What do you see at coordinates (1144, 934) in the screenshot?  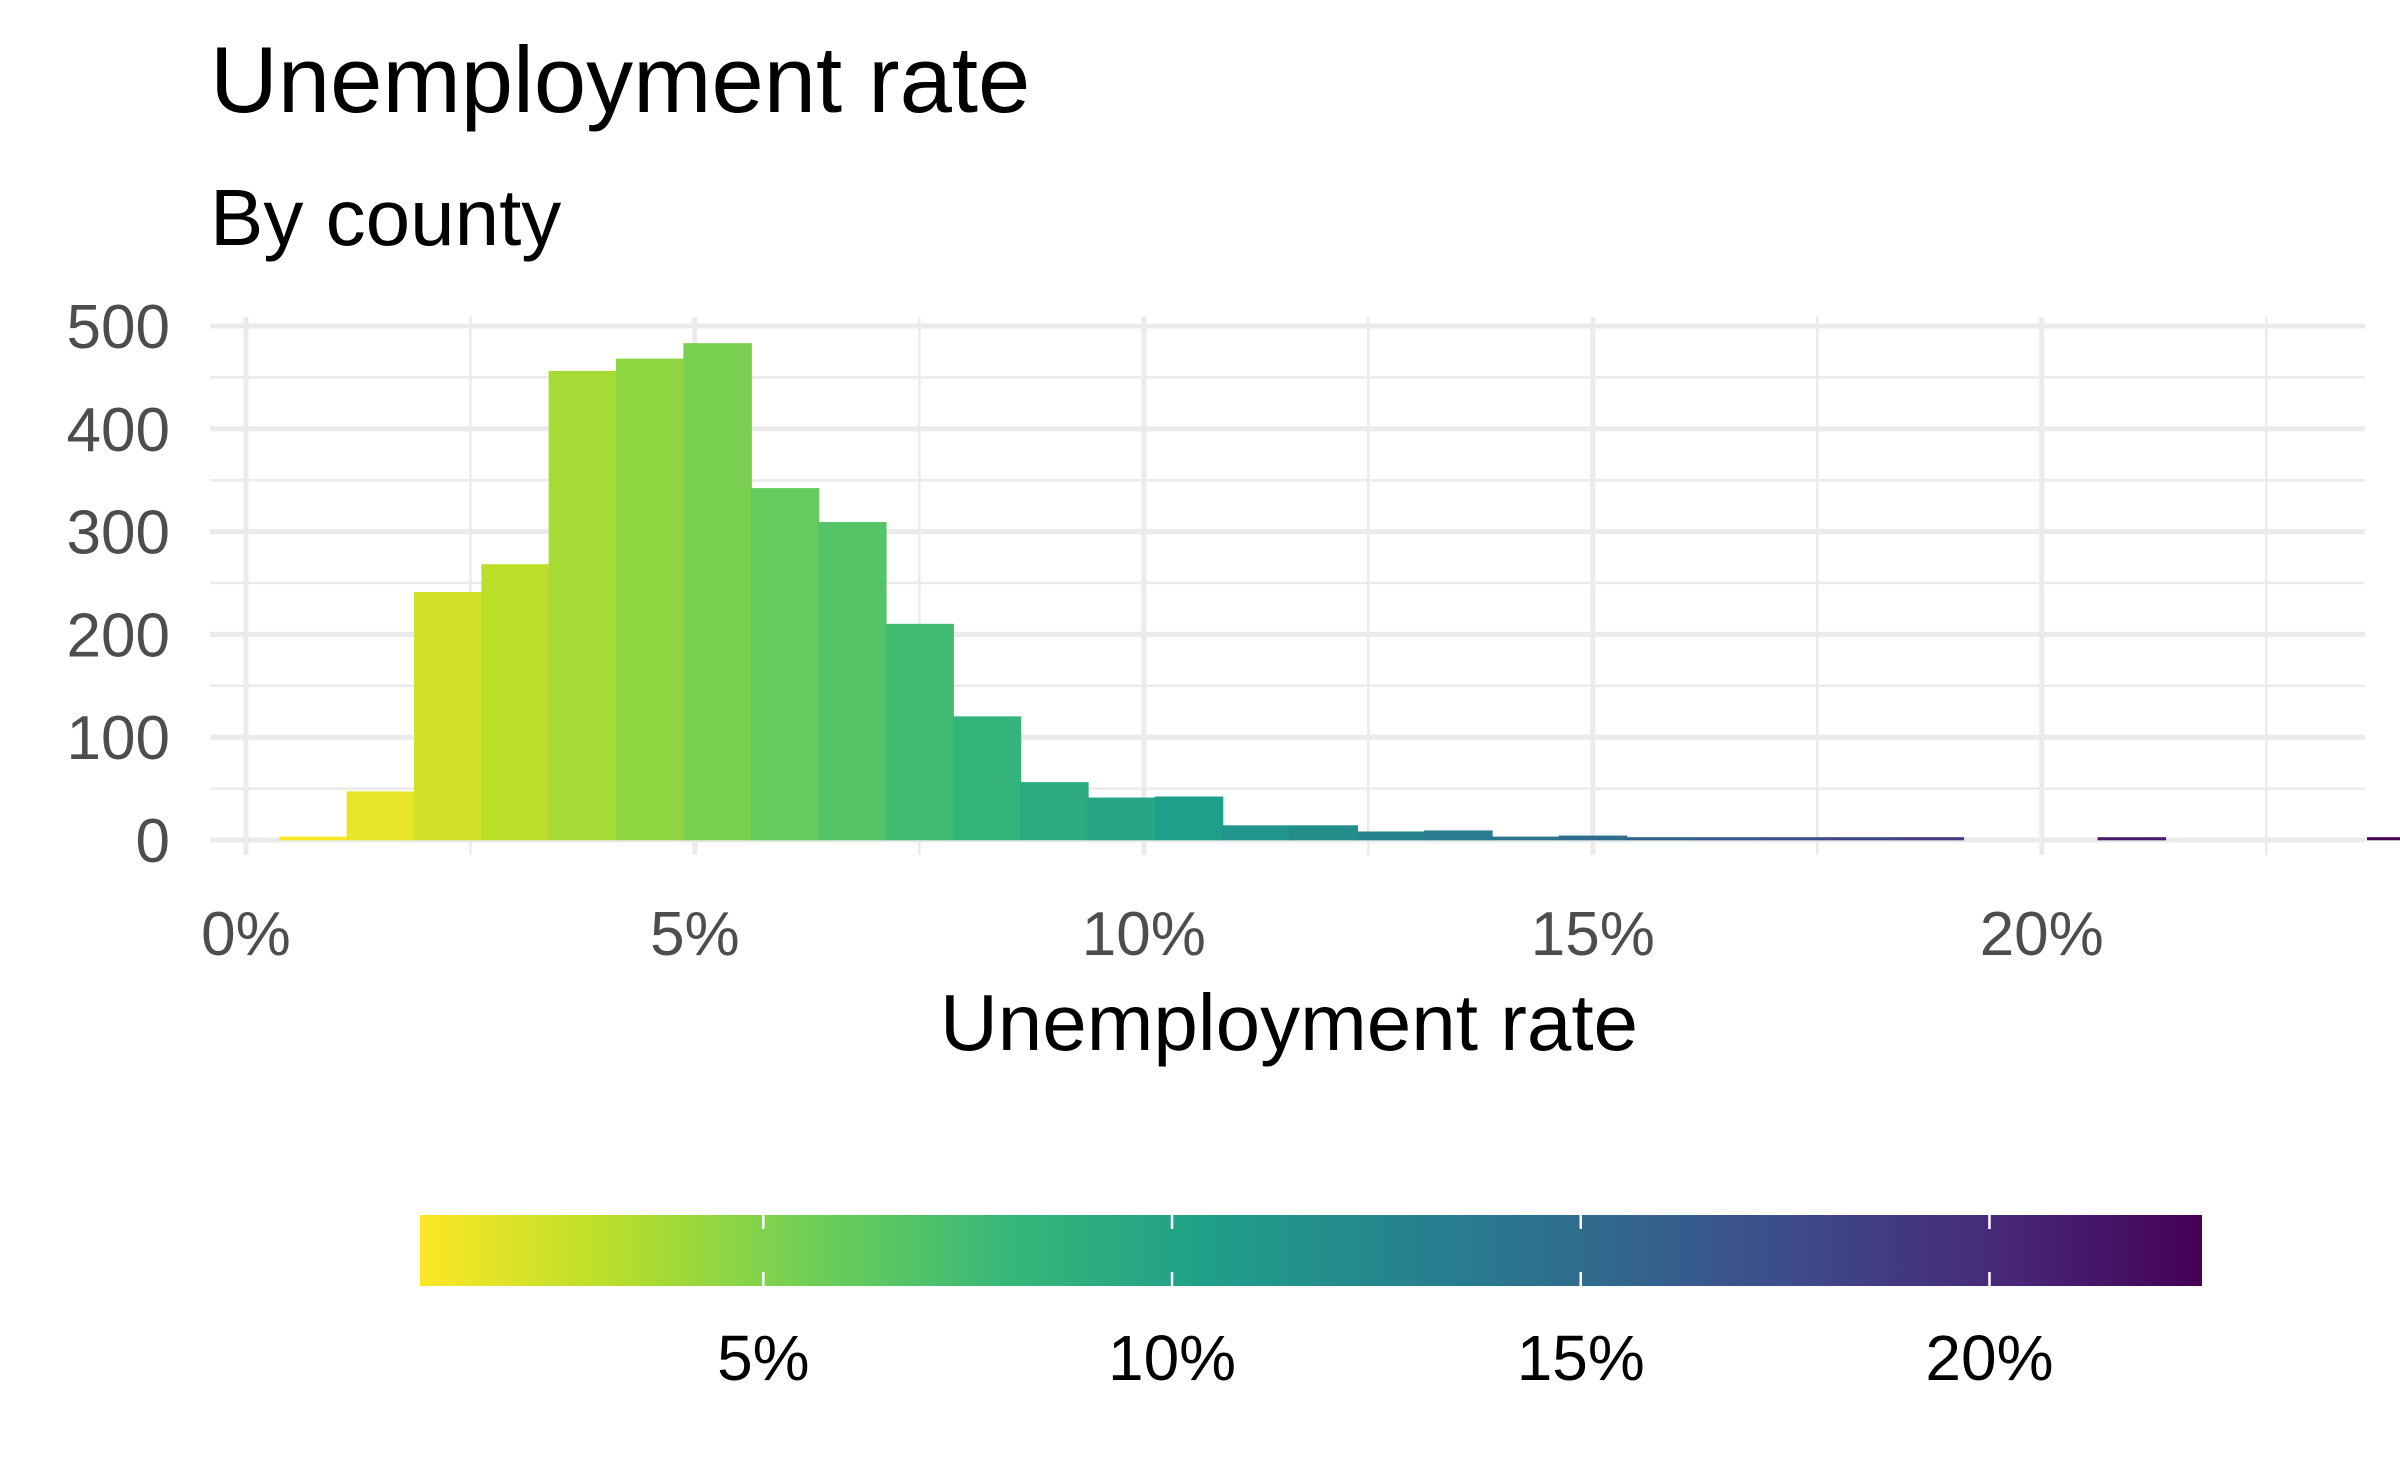 I see `x-tick-label: 10%` at bounding box center [1144, 934].